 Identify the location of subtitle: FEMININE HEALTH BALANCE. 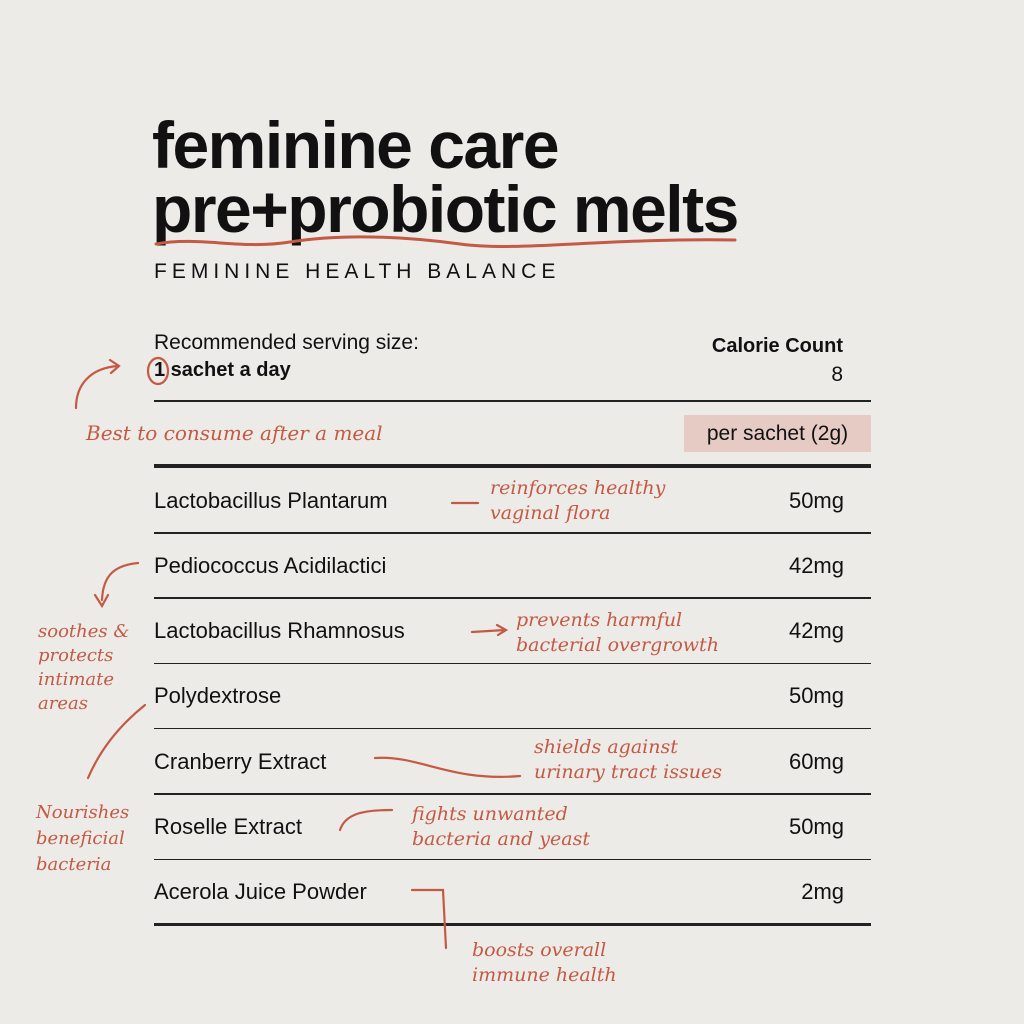
(357, 271).